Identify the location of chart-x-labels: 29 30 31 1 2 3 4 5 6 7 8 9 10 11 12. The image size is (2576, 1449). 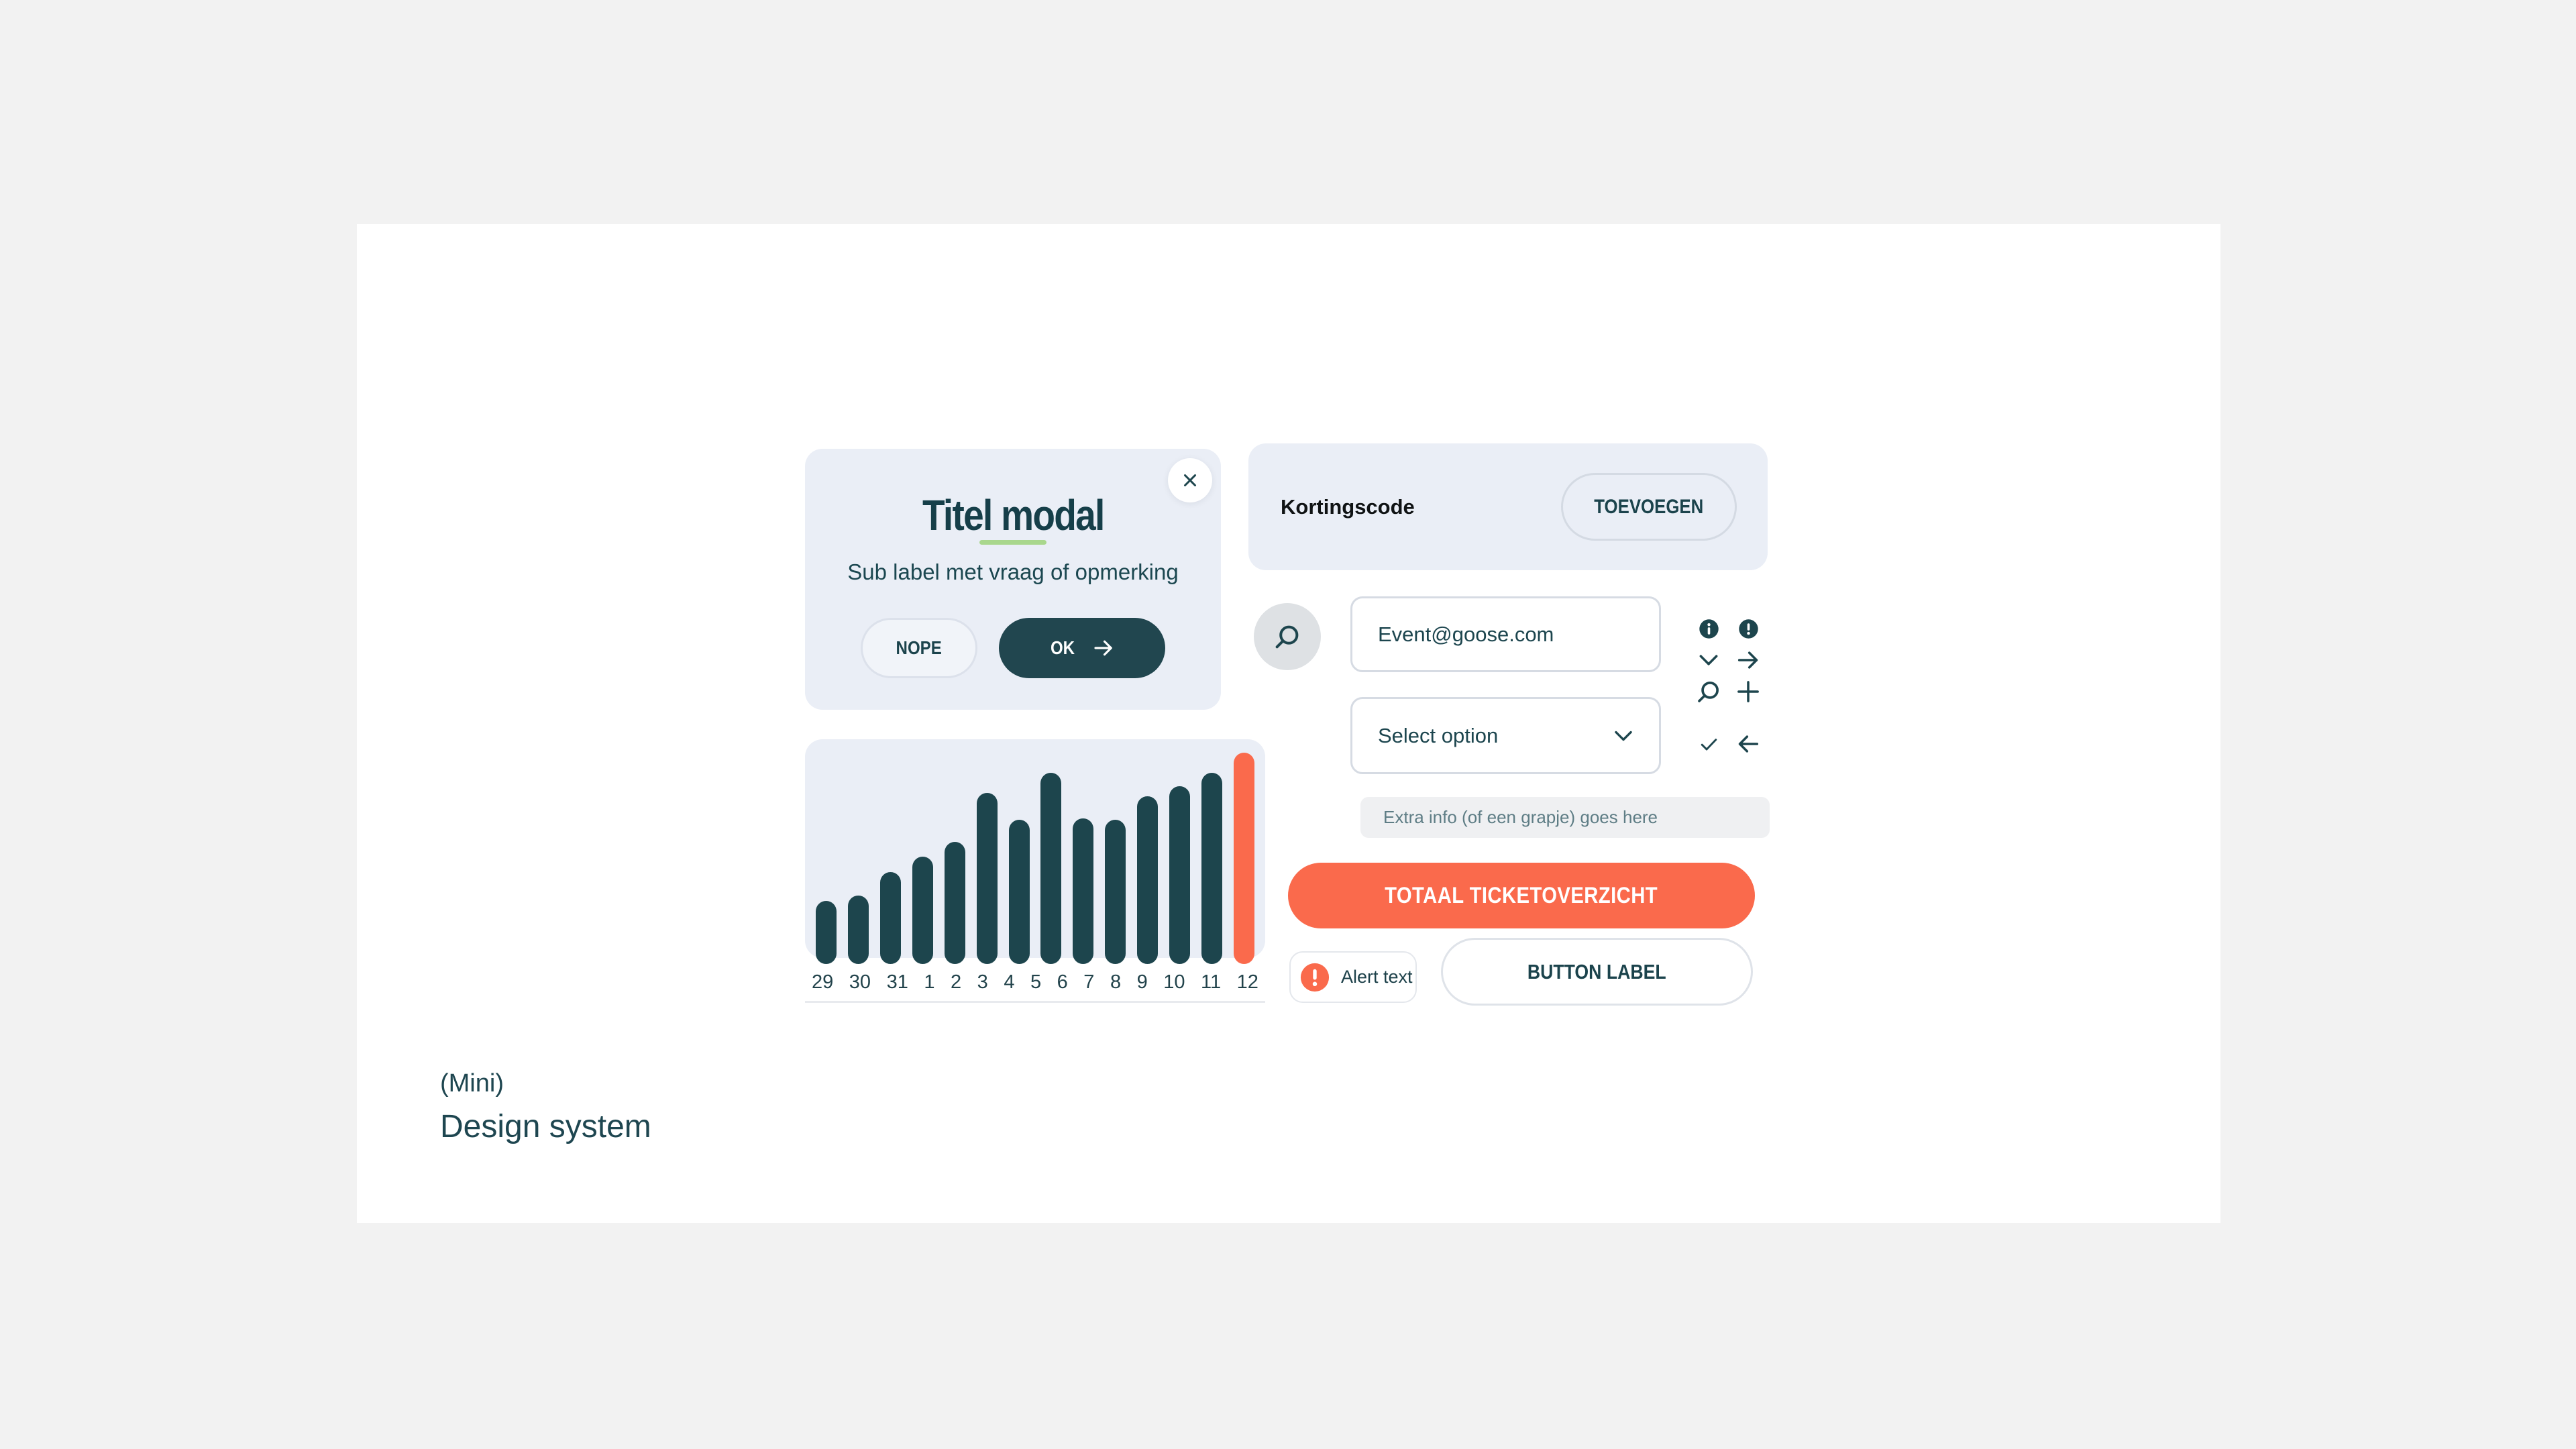
(1035, 982).